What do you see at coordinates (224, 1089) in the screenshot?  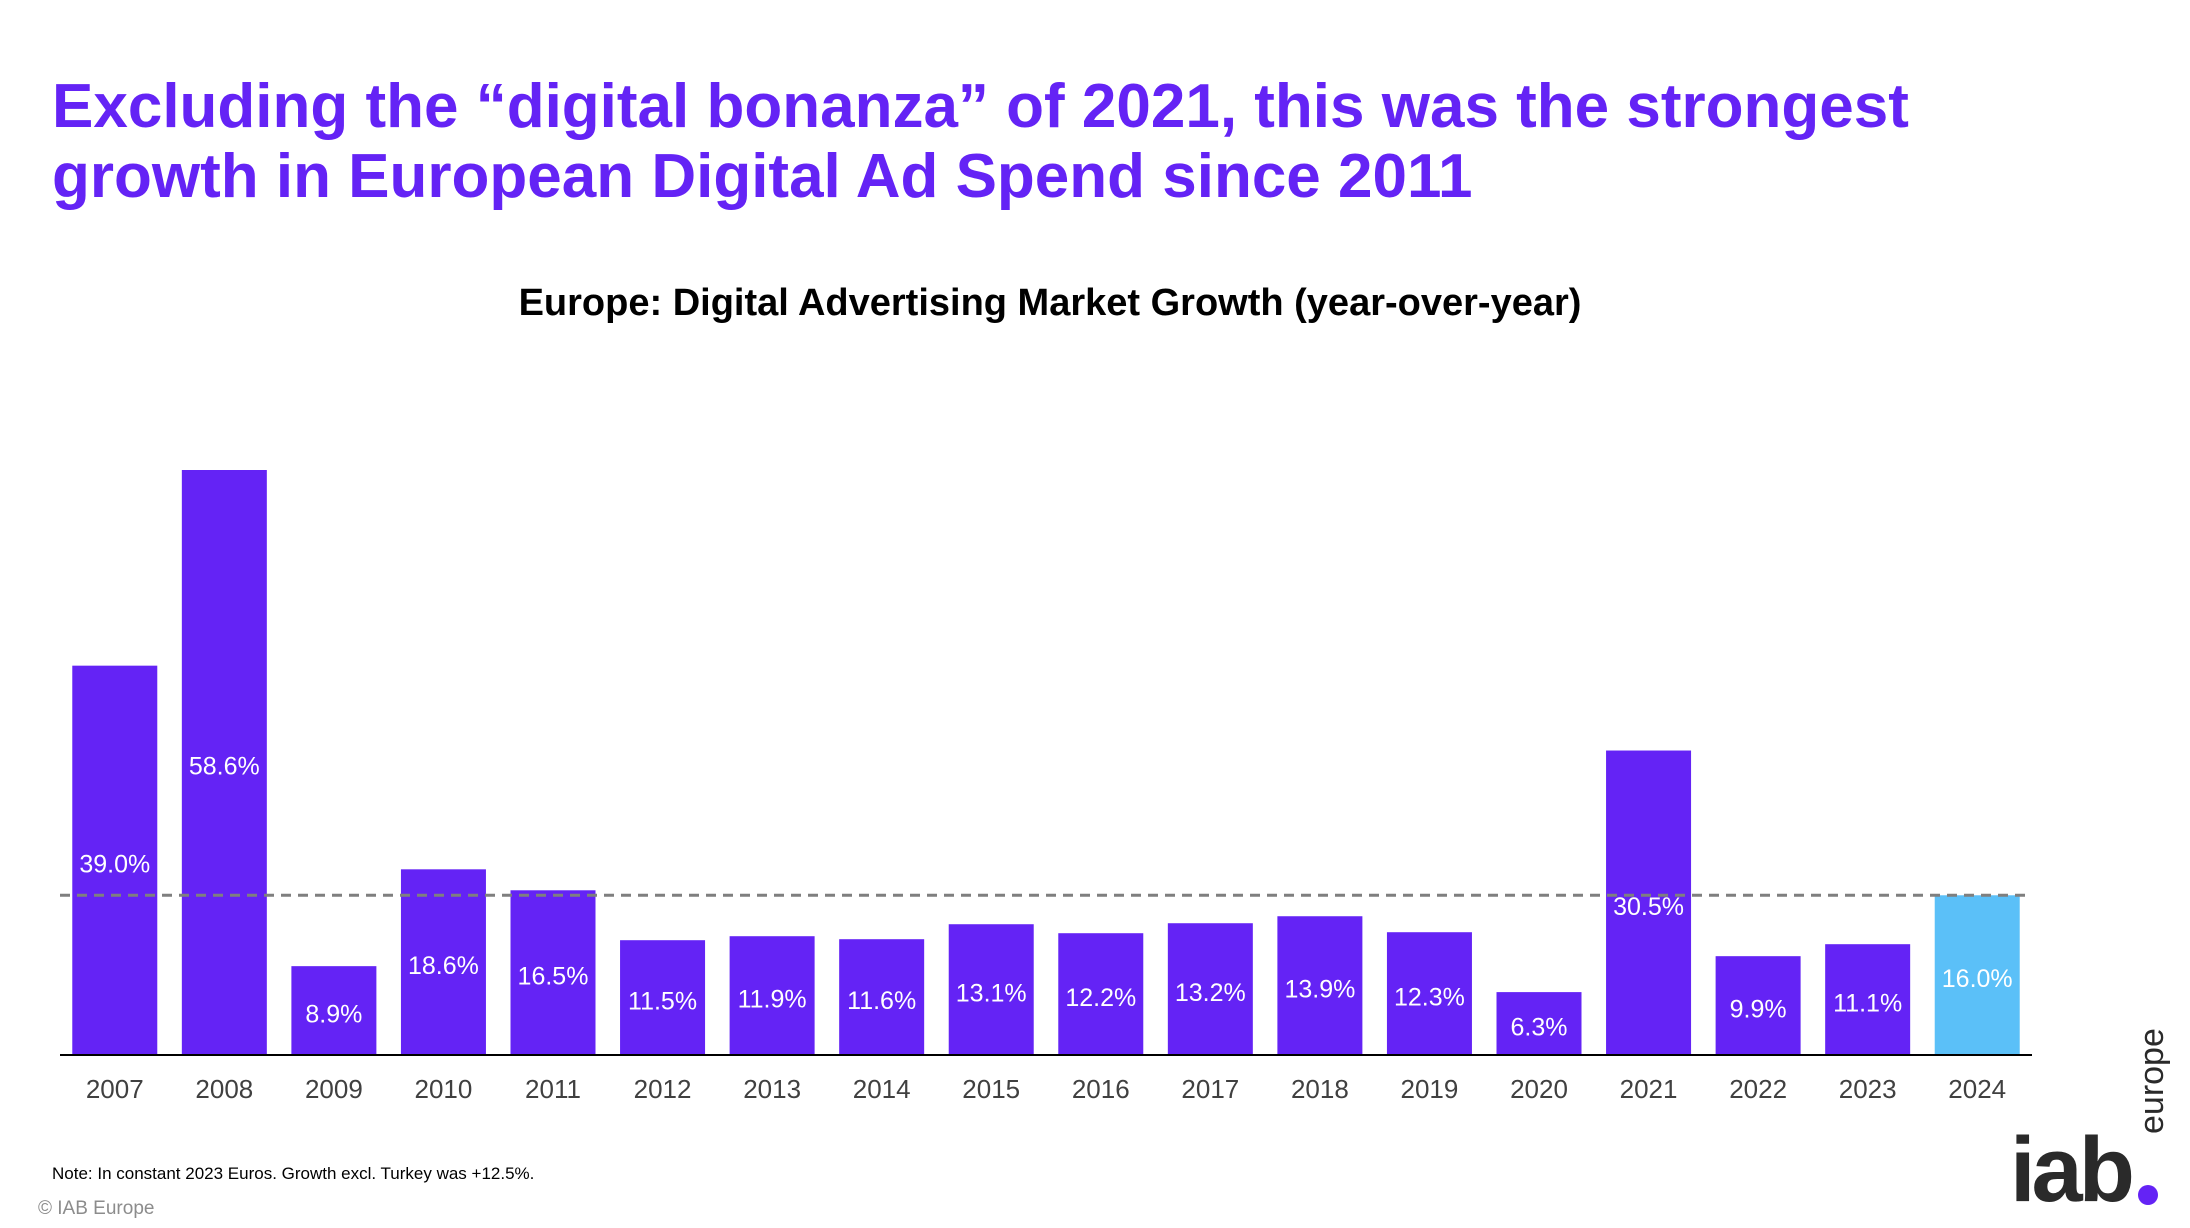 I see `x-tick-label-2008: 2008` at bounding box center [224, 1089].